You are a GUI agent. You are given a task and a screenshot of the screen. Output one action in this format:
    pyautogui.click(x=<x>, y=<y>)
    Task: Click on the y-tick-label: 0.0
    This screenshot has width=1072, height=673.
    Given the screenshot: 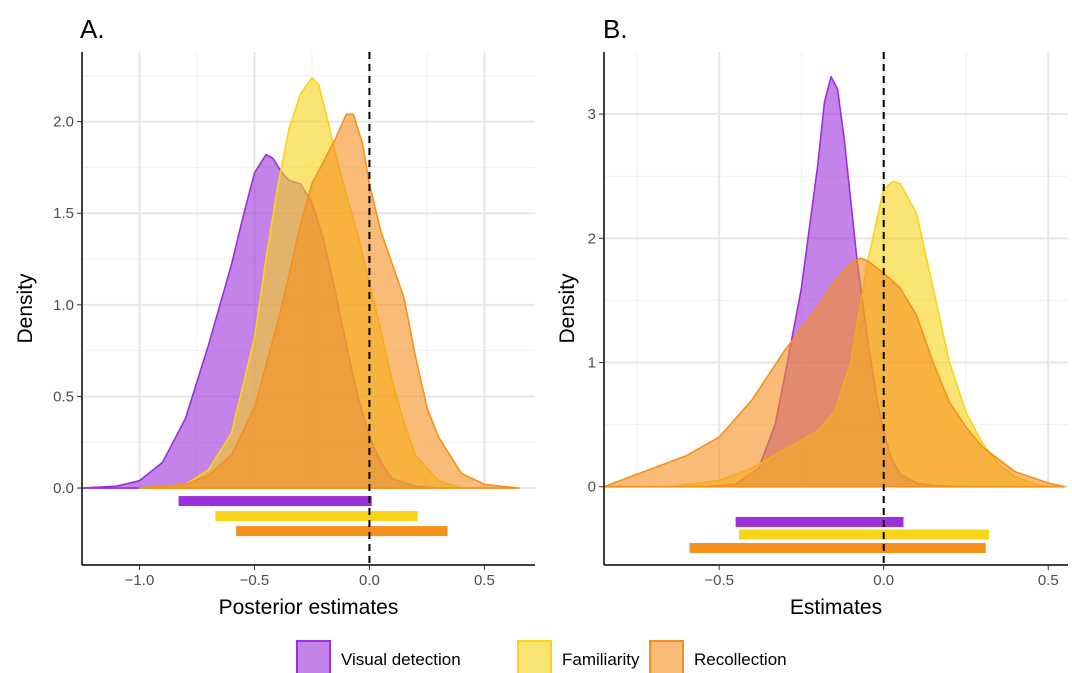 What is the action you would take?
    pyautogui.click(x=63, y=488)
    